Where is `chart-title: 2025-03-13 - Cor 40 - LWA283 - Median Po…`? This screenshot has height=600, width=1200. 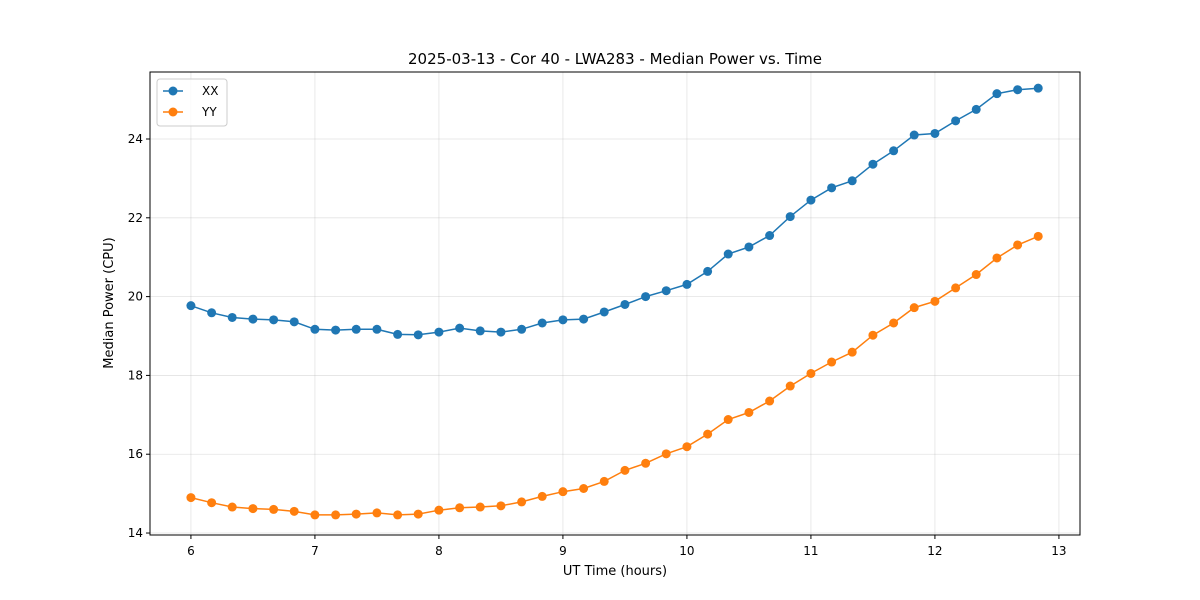
chart-title: 2025-03-13 - Cor 40 - LWA283 - Median Po… is located at coordinates (615, 59).